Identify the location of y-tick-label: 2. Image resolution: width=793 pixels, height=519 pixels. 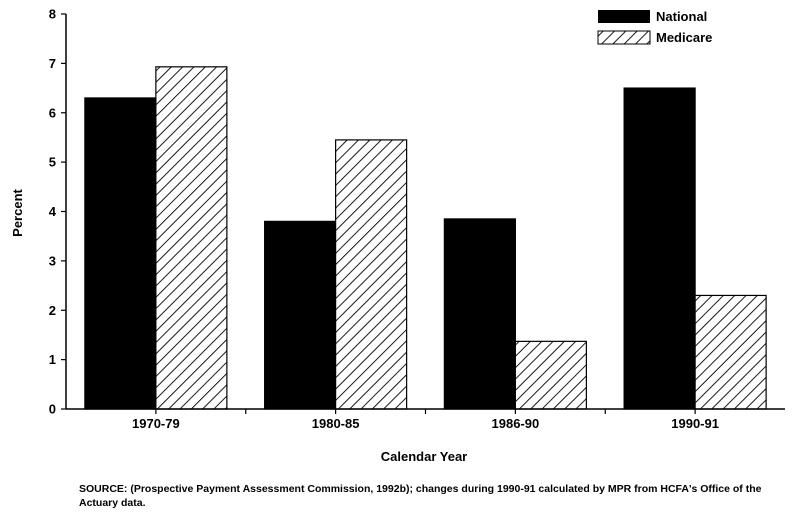
(52, 310).